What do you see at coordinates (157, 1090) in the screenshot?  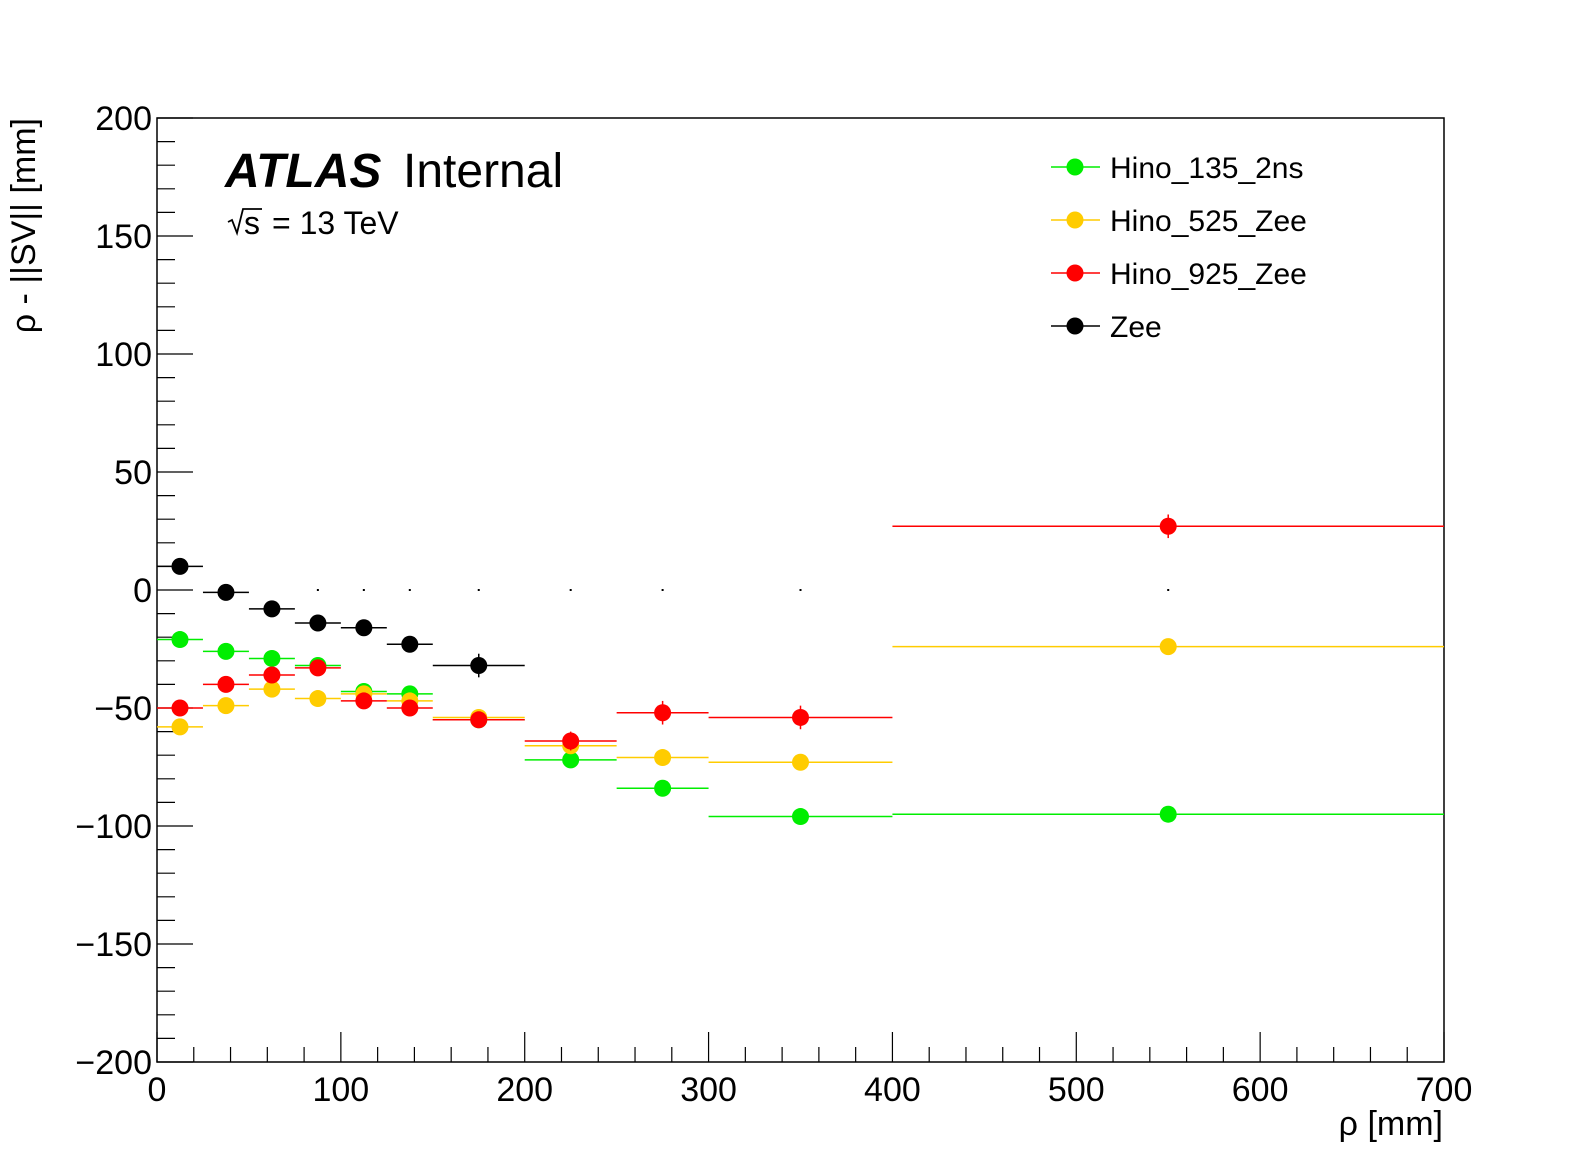 I see `x-tick-label: 0` at bounding box center [157, 1090].